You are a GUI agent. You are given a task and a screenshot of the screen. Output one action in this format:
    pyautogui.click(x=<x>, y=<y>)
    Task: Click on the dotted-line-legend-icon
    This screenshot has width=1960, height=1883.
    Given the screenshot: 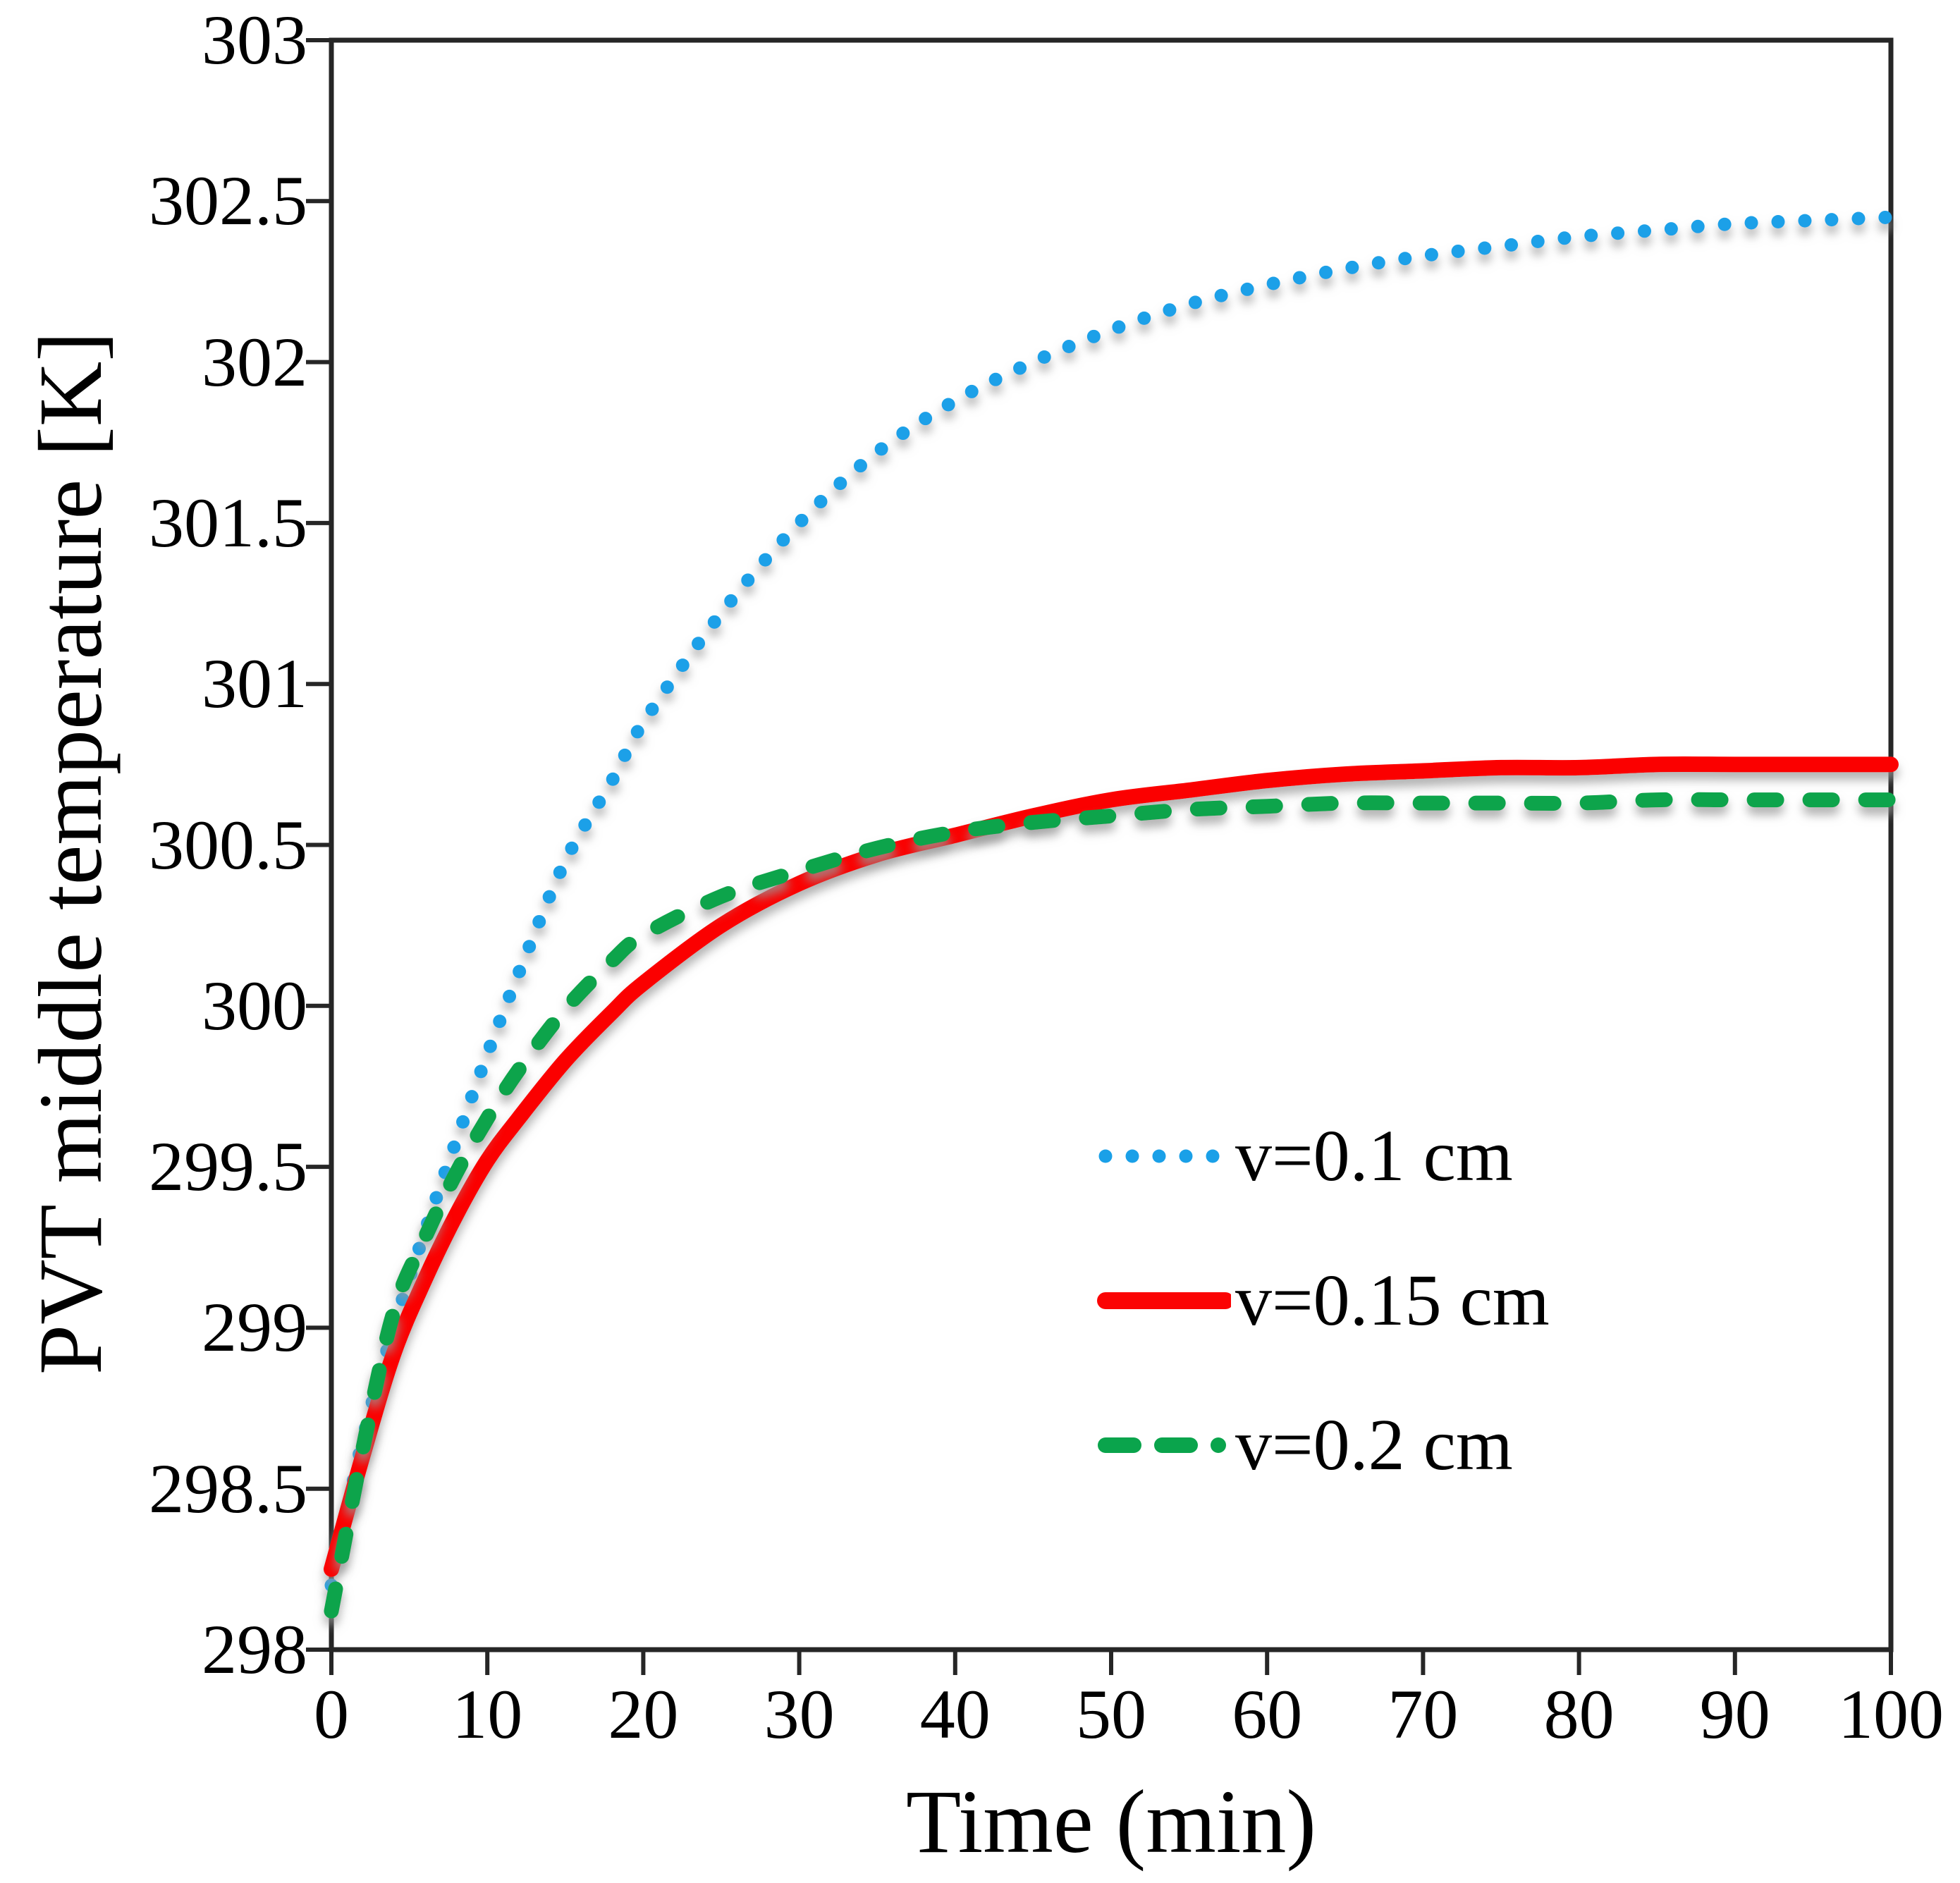 What is the action you would take?
    pyautogui.click(x=1164, y=1156)
    